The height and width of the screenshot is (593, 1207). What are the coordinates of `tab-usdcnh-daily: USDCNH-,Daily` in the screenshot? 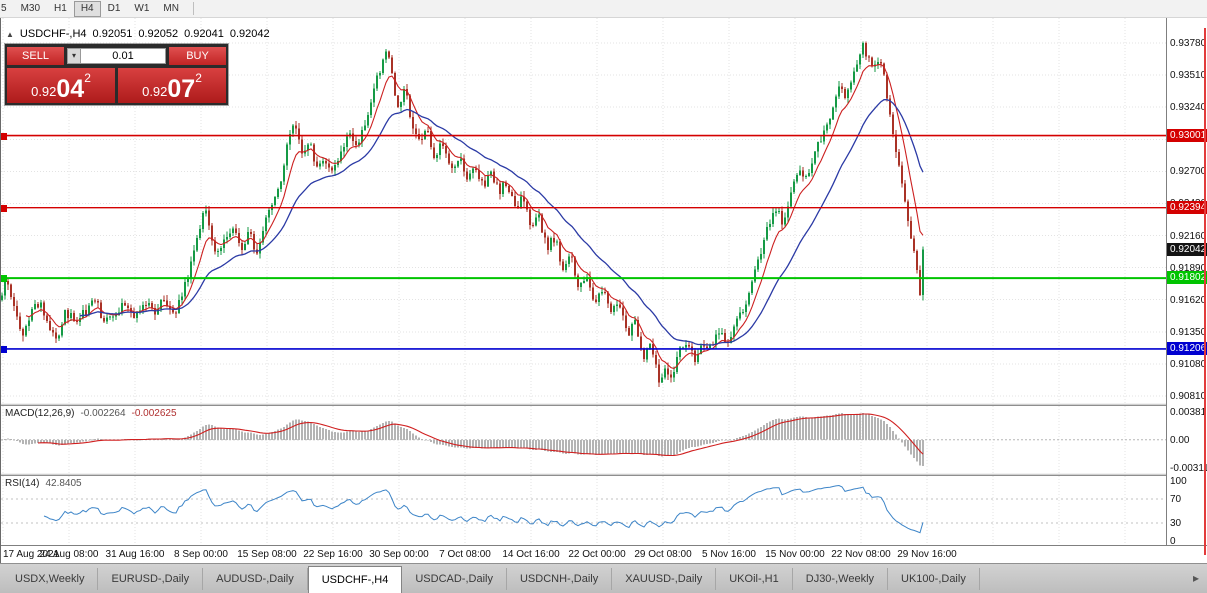 It's located at (560, 579).